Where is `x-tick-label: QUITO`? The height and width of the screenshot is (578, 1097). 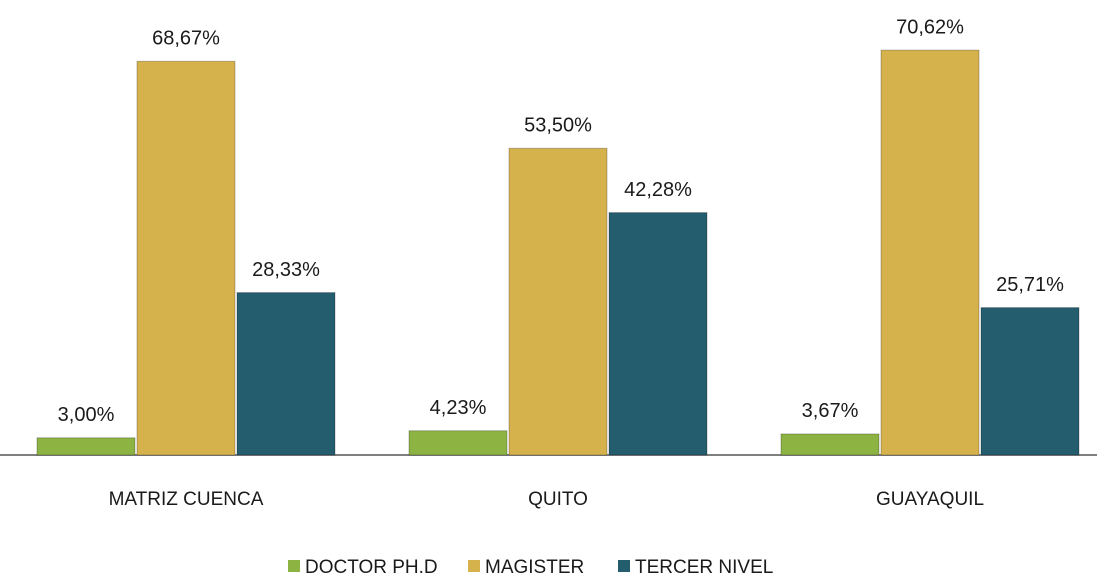 x-tick-label: QUITO is located at coordinates (558, 499).